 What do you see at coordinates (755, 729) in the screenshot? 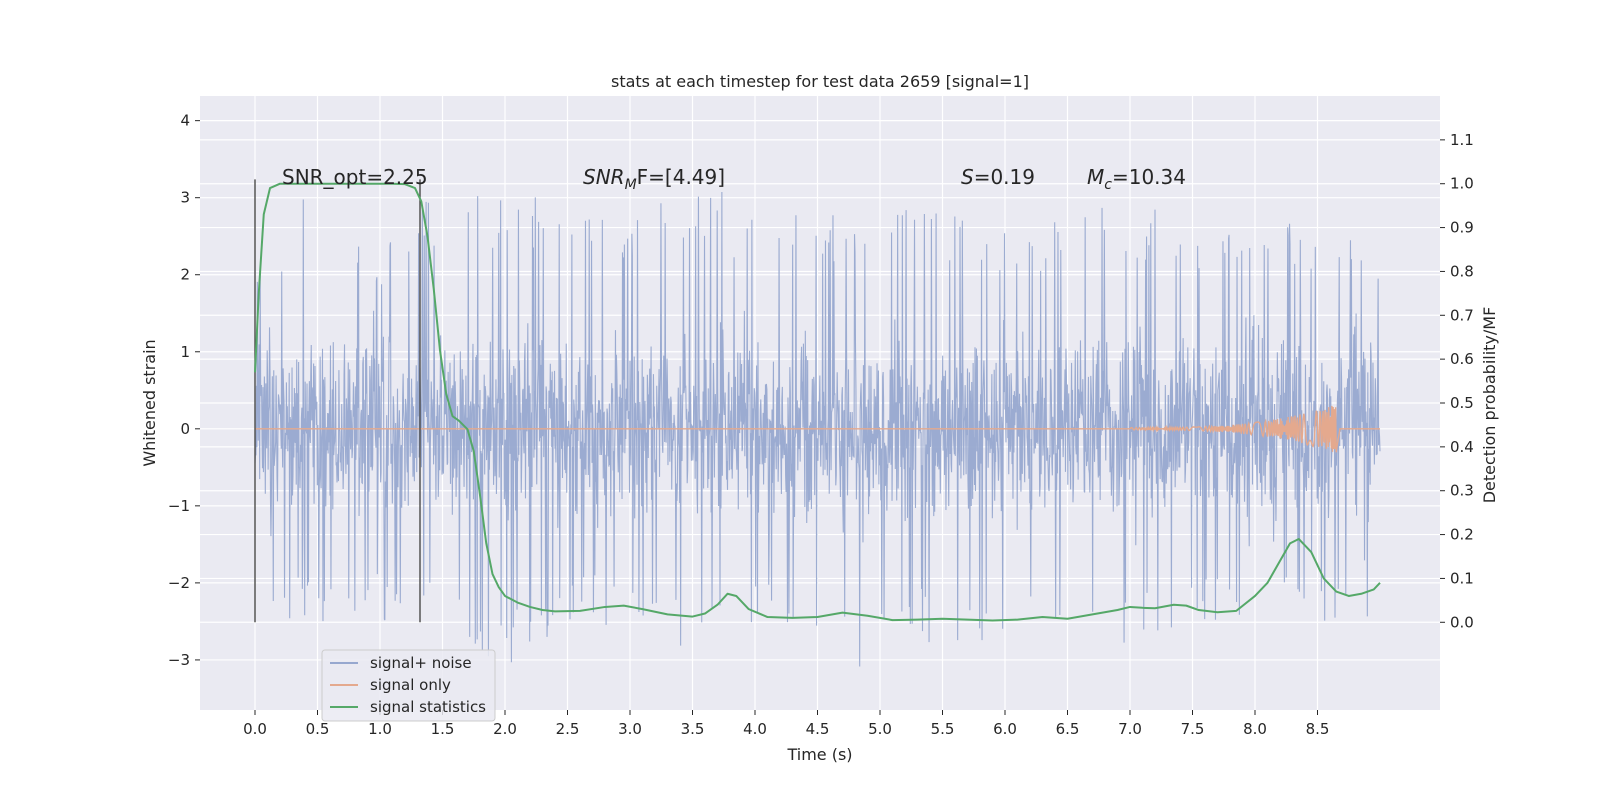
I see `x-tick-label-8: 4.0` at bounding box center [755, 729].